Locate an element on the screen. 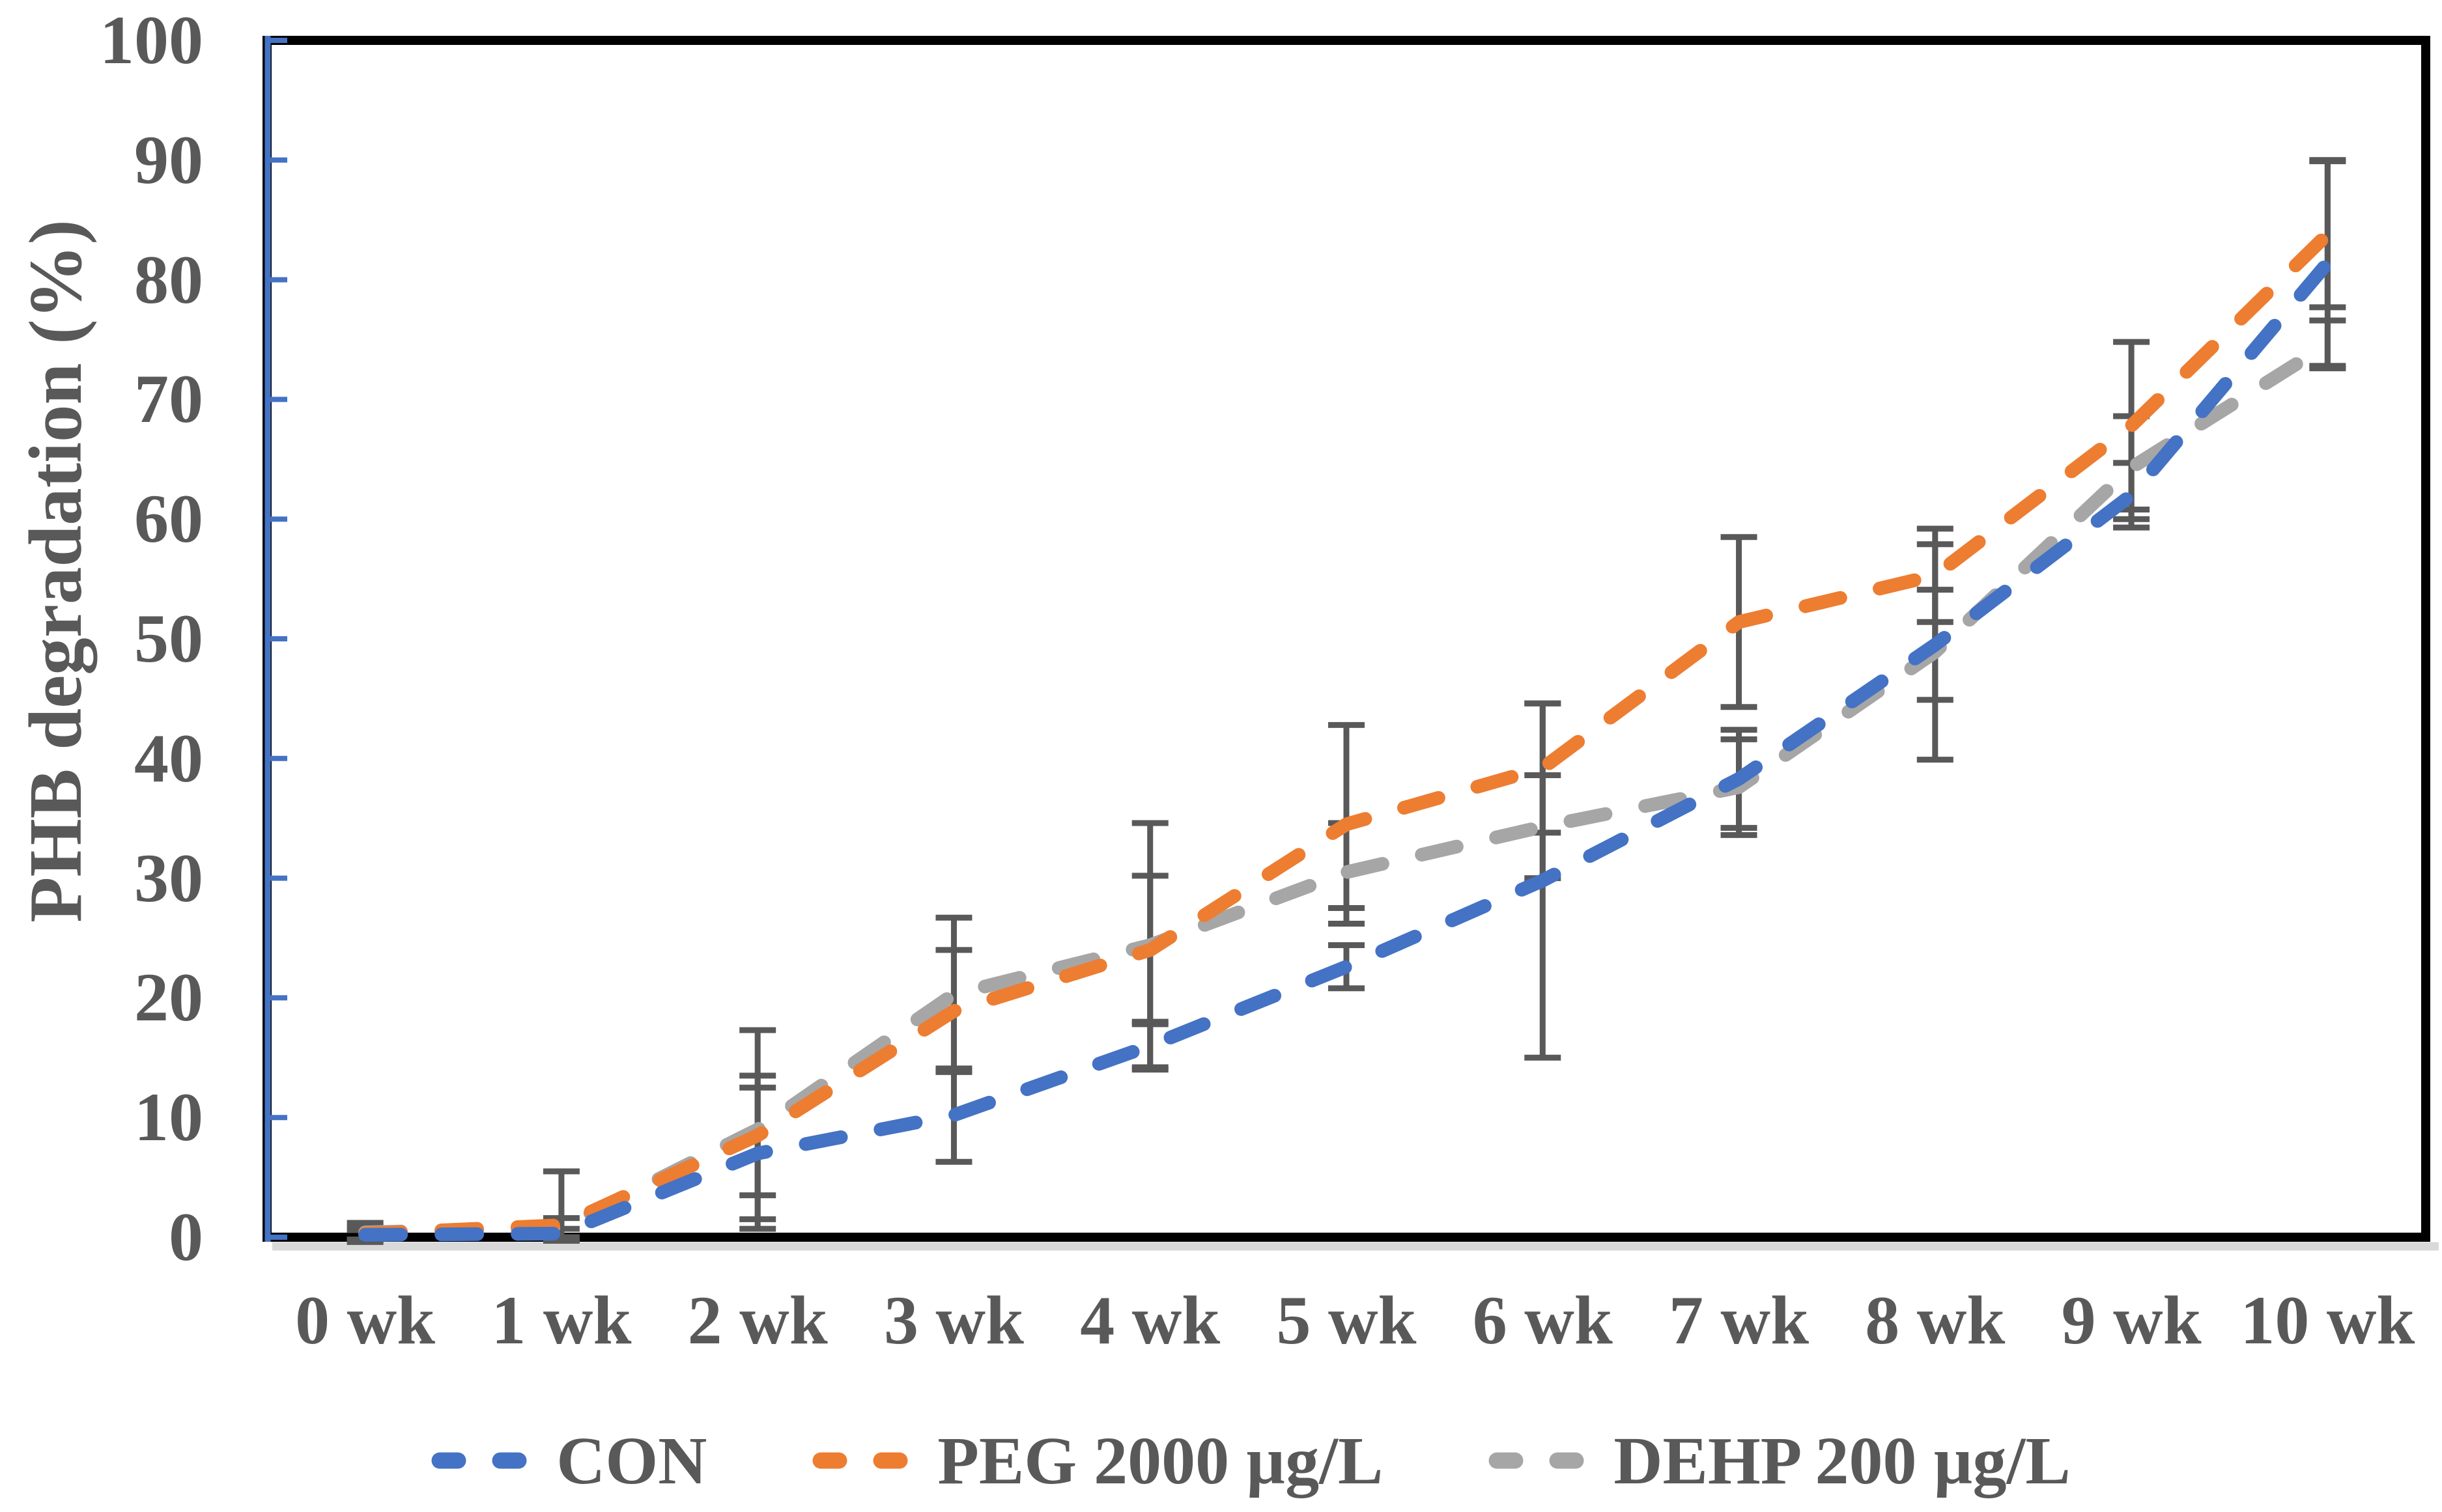 This screenshot has height=1512, width=2442. x-tick-label-5wk: 5 wk is located at coordinates (1346, 1320).